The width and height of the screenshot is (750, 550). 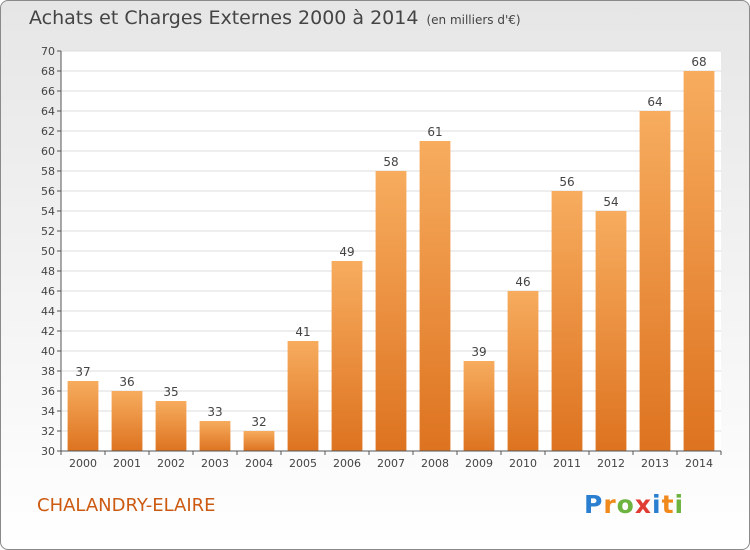 What do you see at coordinates (48, 451) in the screenshot?
I see `y-tick-label: 30` at bounding box center [48, 451].